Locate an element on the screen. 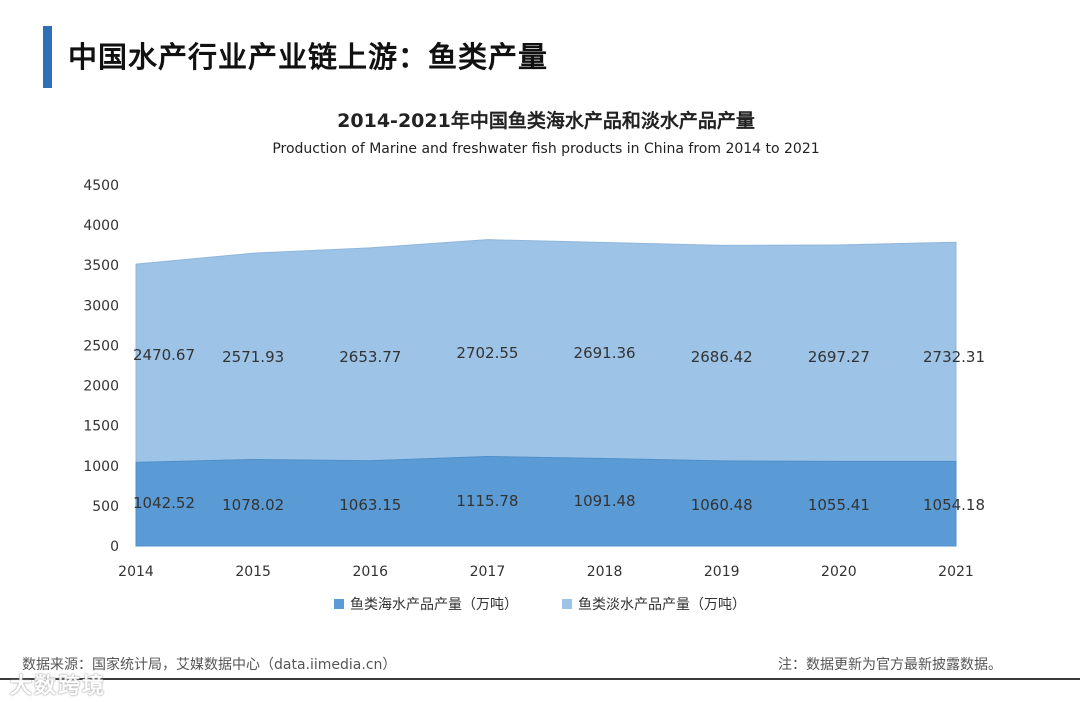  watermark-logo: 大数跨境 is located at coordinates (58, 686).